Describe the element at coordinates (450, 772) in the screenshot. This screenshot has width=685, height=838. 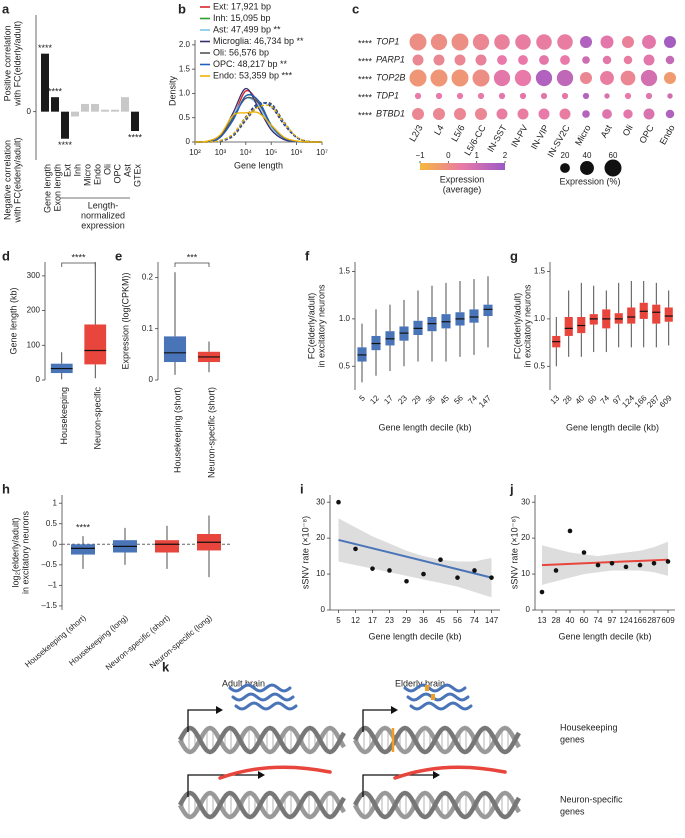
I see `mrna-long` at that location.